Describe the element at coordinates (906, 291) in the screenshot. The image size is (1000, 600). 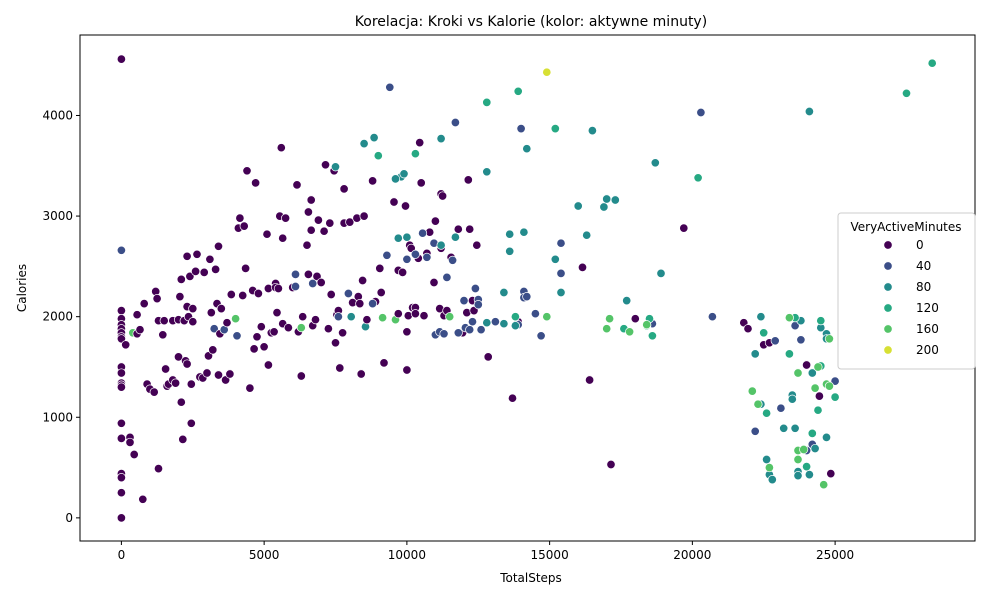
I see `legend-box` at that location.